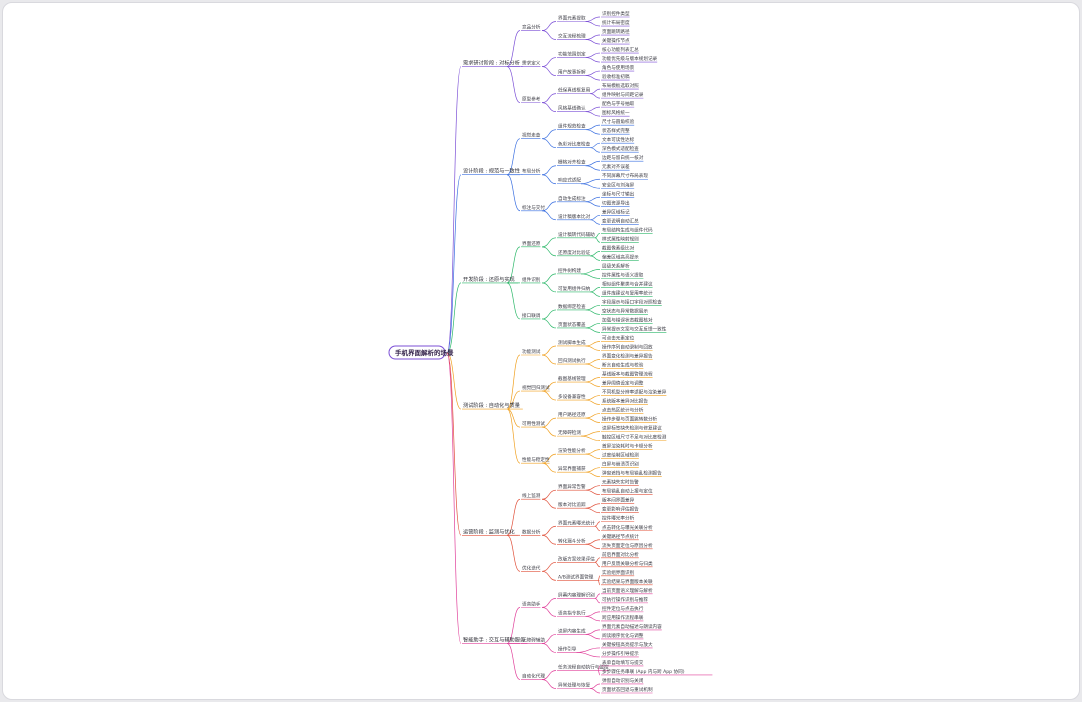  Describe the element at coordinates (494, 639) in the screenshot. I see `branch-node: 智能助手 : 交互与辅助服务` at that location.